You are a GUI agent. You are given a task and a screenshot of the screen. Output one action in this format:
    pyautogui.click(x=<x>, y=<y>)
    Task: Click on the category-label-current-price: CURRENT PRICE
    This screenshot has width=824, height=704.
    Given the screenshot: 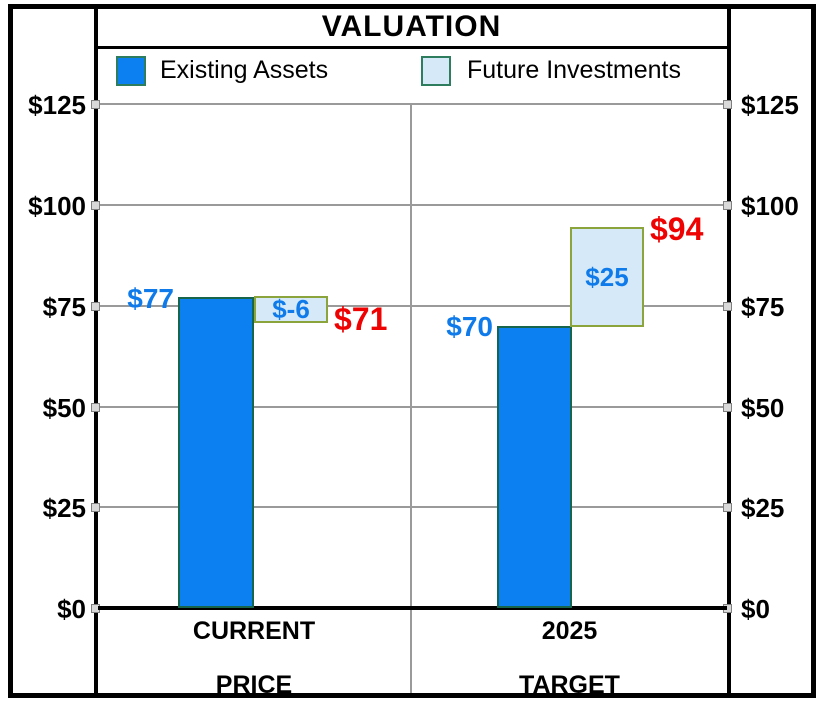 What is the action you would take?
    pyautogui.click(x=254, y=658)
    